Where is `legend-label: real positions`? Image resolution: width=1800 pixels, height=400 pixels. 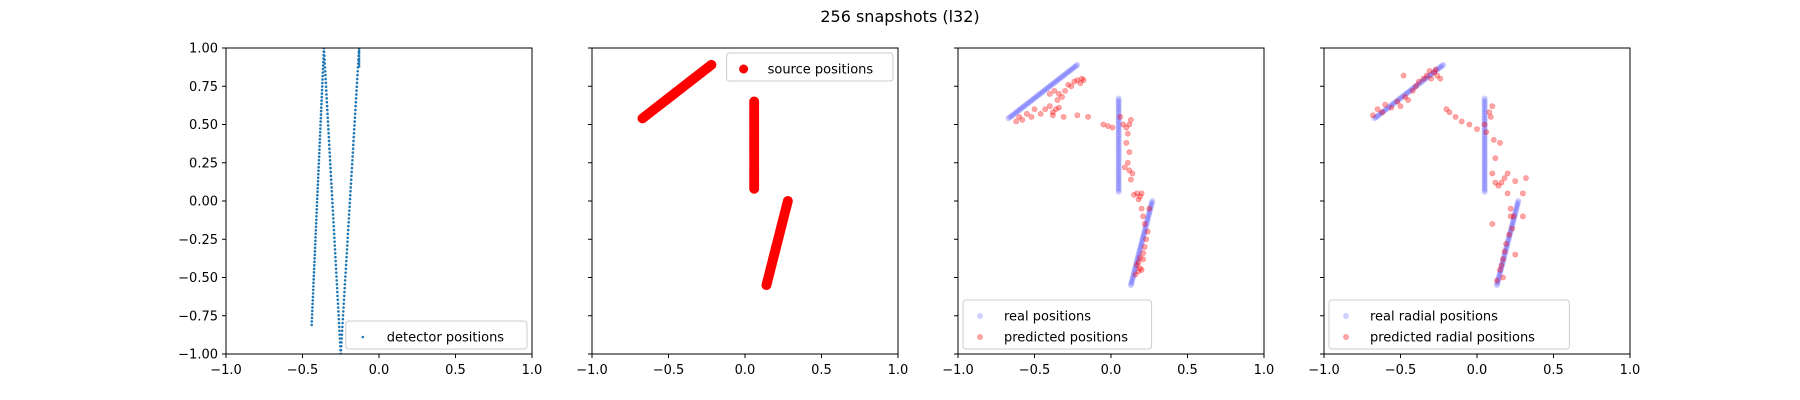
legend-label: real positions is located at coordinates (1047, 317).